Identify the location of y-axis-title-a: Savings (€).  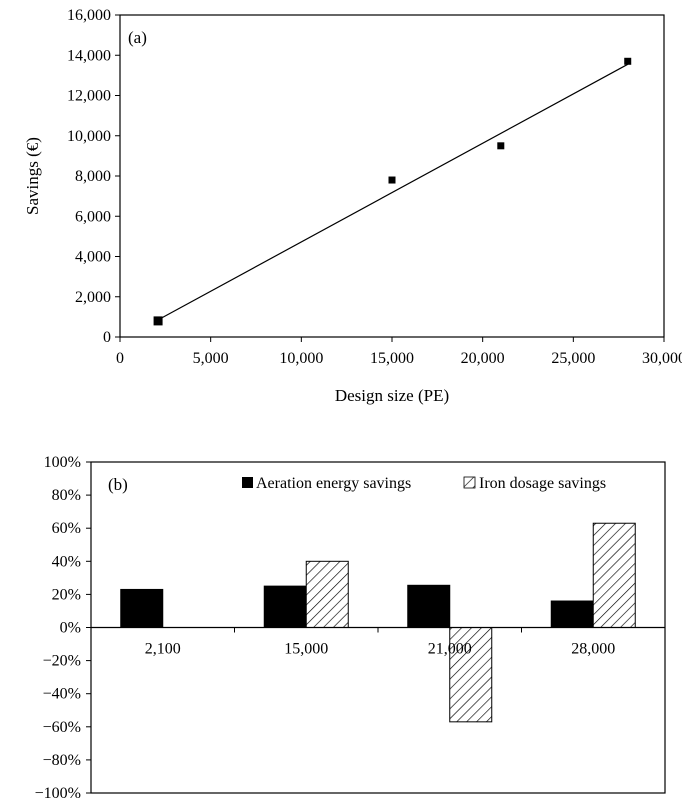
(32, 176).